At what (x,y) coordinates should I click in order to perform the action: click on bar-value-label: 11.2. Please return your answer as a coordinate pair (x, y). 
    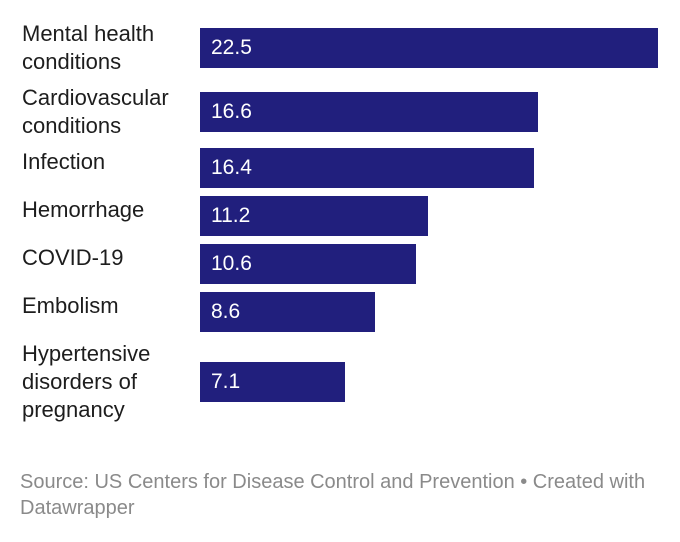
    Looking at the image, I should click on (231, 215).